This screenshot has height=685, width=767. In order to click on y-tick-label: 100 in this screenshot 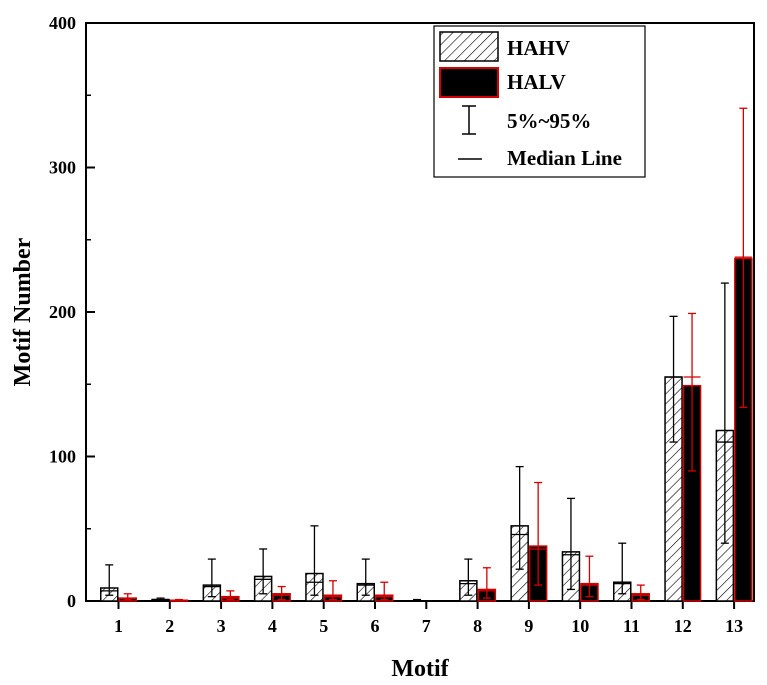, I will do `click(62, 457)`.